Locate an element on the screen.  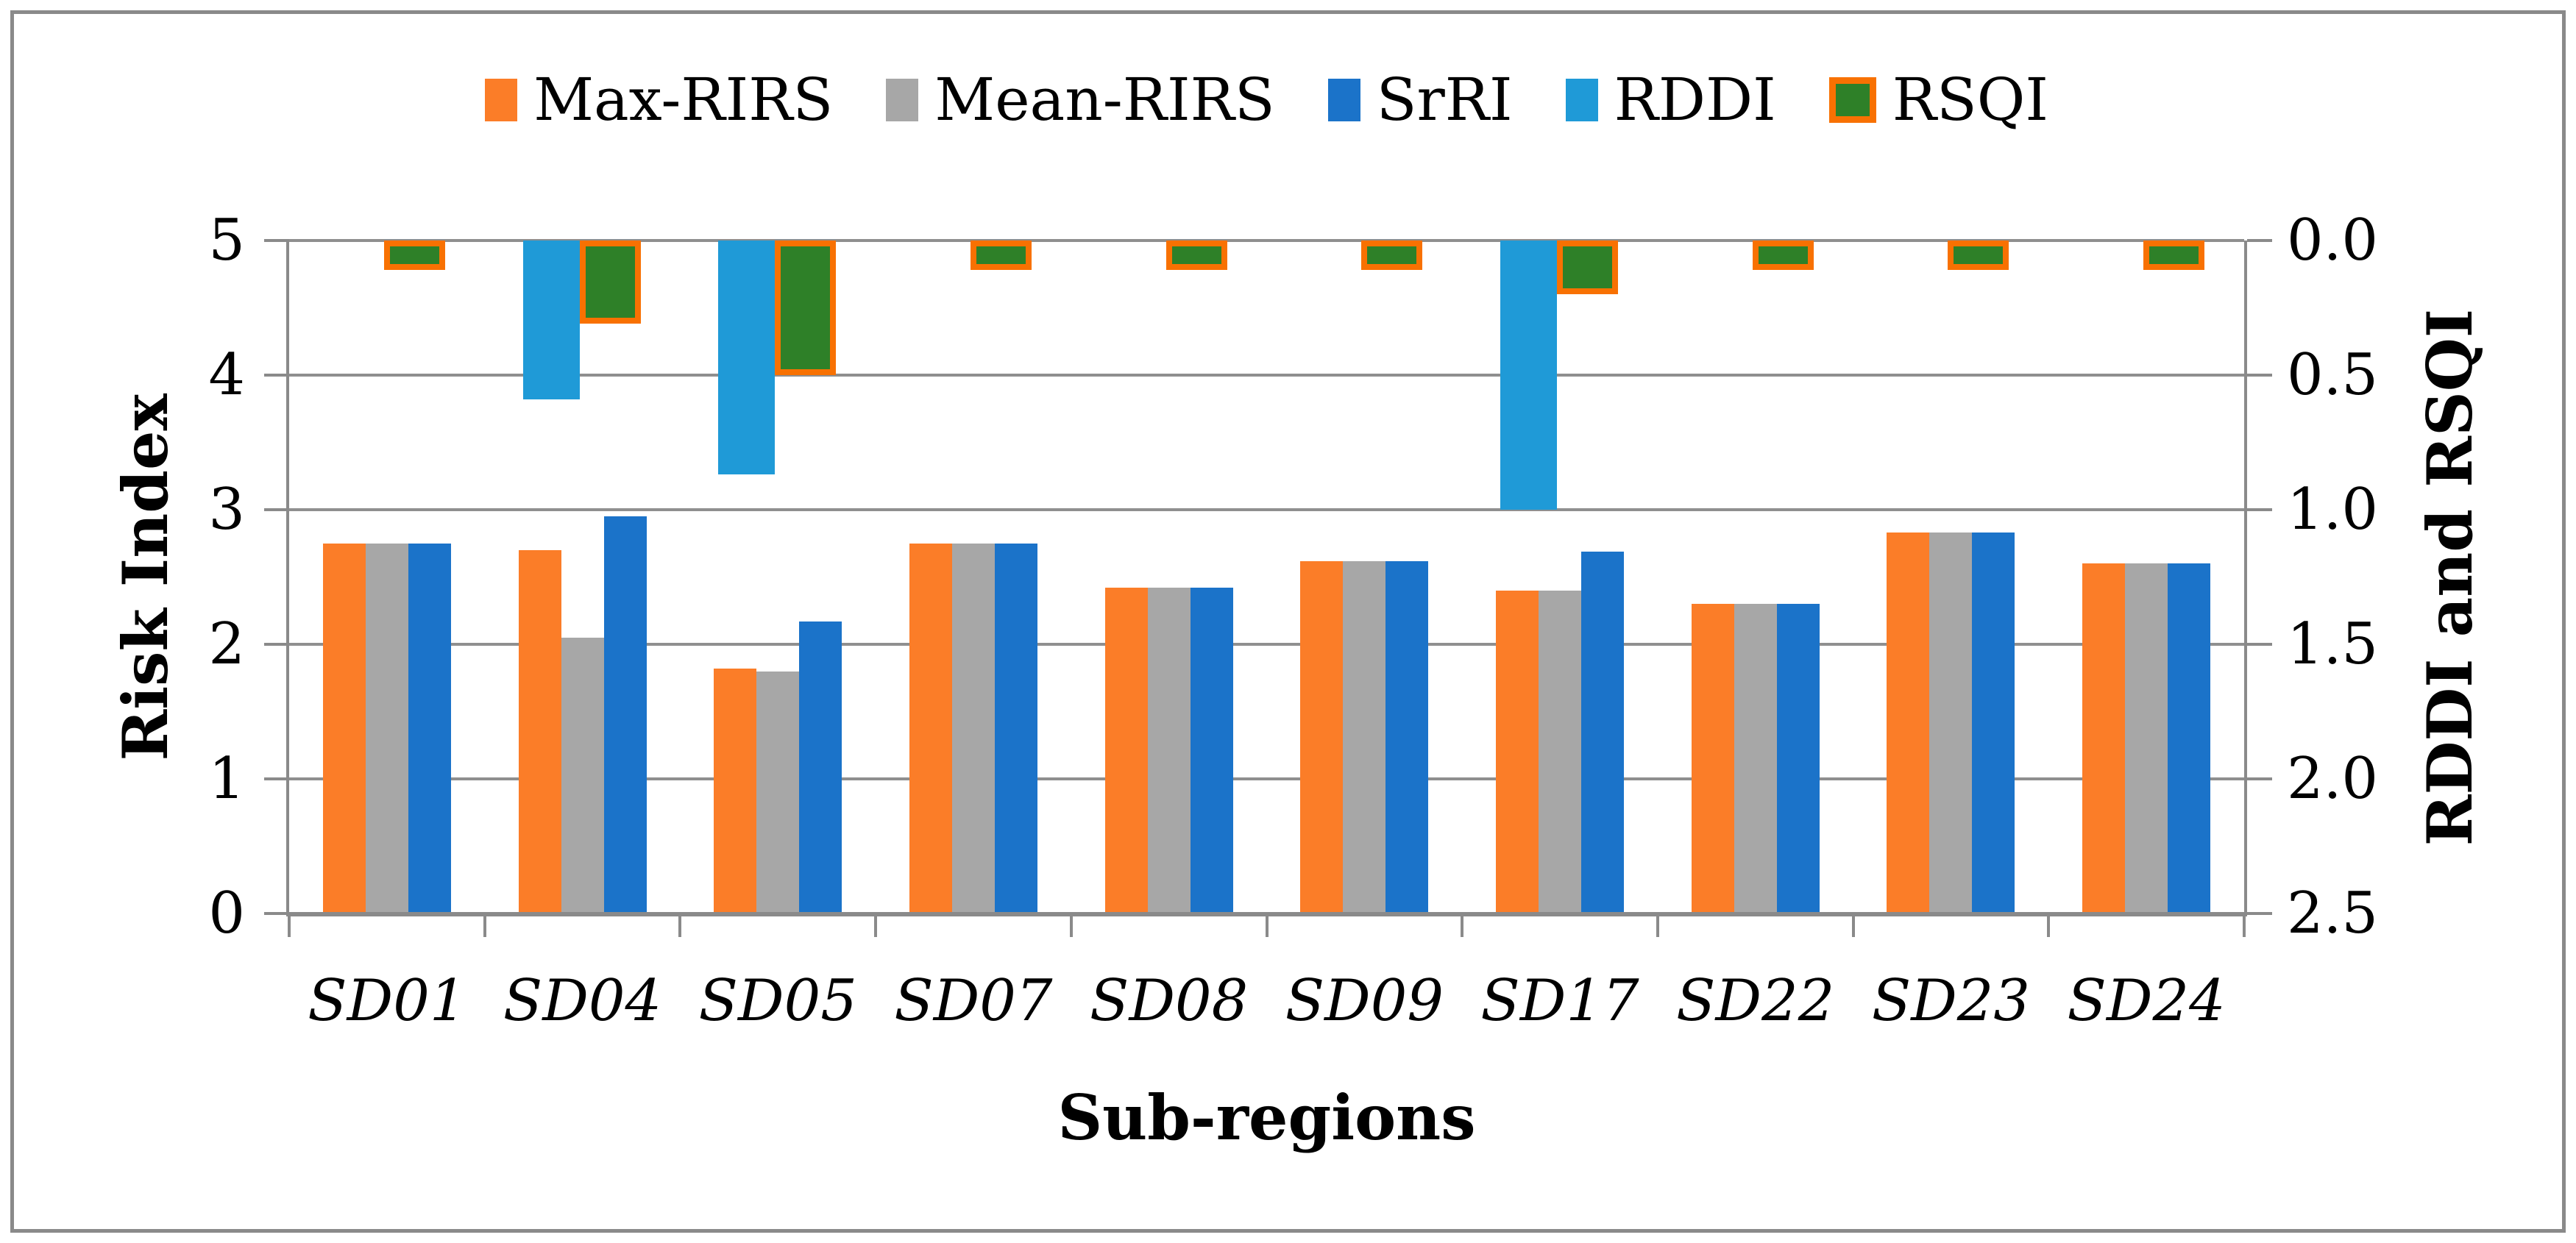
legend-swatch-max-rirs is located at coordinates (501, 100).